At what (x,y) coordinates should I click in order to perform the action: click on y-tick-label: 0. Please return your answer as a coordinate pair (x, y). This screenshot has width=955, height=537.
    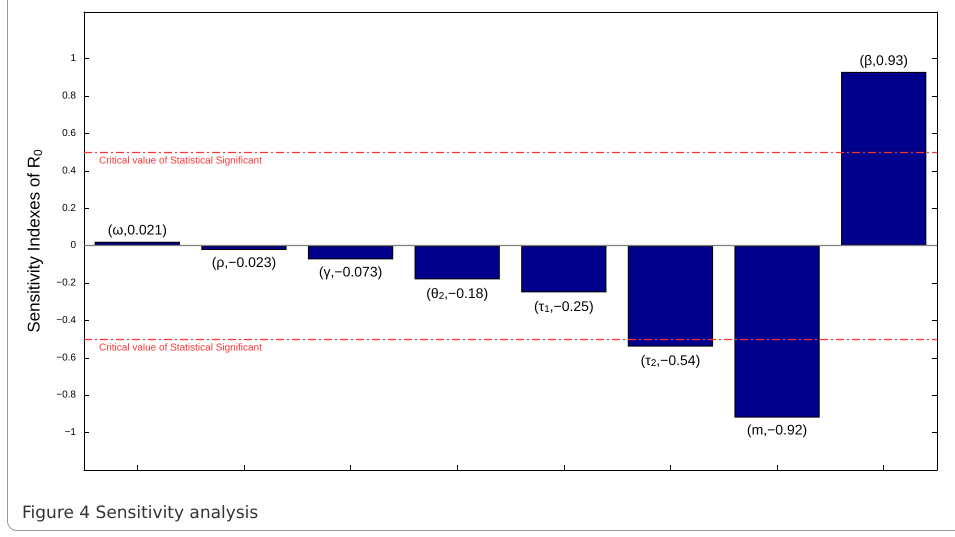
    Looking at the image, I should click on (73, 246).